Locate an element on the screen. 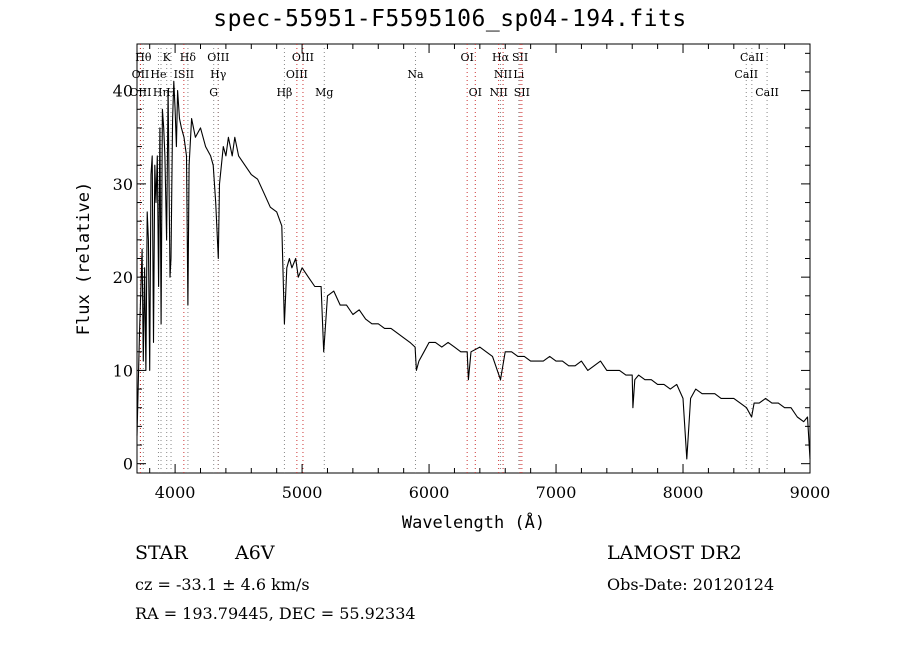 This screenshot has width=900, height=650. marker-label-0: Hθ is located at coordinates (143, 57).